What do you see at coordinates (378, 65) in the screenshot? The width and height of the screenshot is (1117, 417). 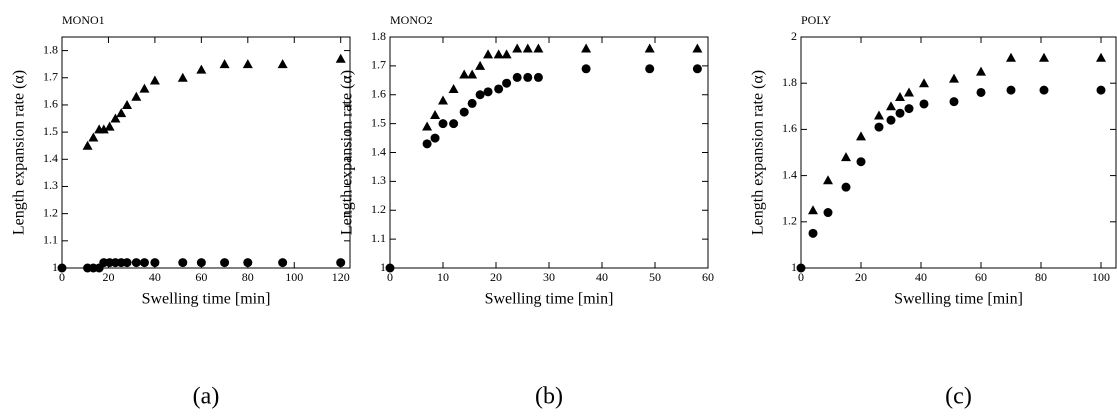 I see `y-tick-label: 1.7` at bounding box center [378, 65].